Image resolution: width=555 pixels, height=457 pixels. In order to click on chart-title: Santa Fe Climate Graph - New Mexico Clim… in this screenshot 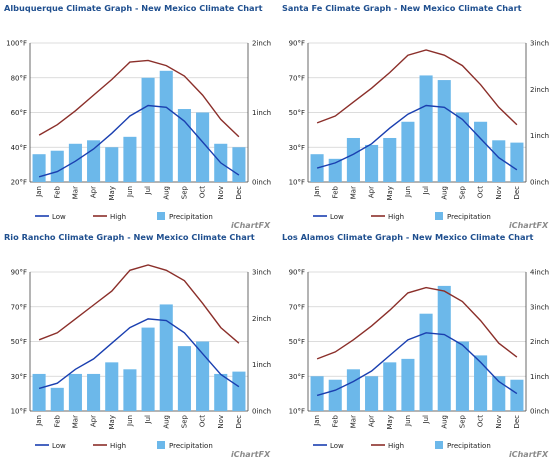, I will do `click(402, 8)`.